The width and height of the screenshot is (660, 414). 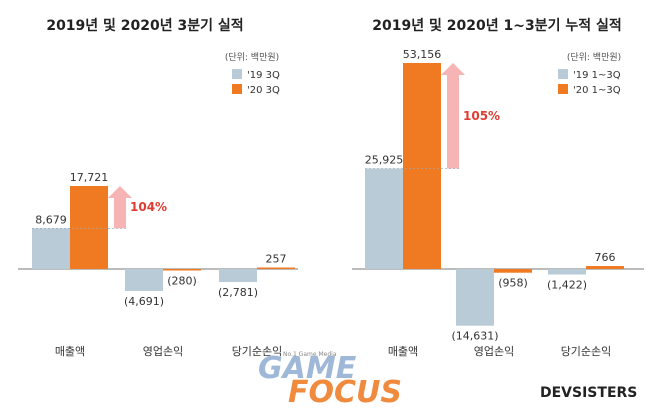 What do you see at coordinates (403, 351) in the screenshot?
I see `chart2-category-label-0: 매출액` at bounding box center [403, 351].